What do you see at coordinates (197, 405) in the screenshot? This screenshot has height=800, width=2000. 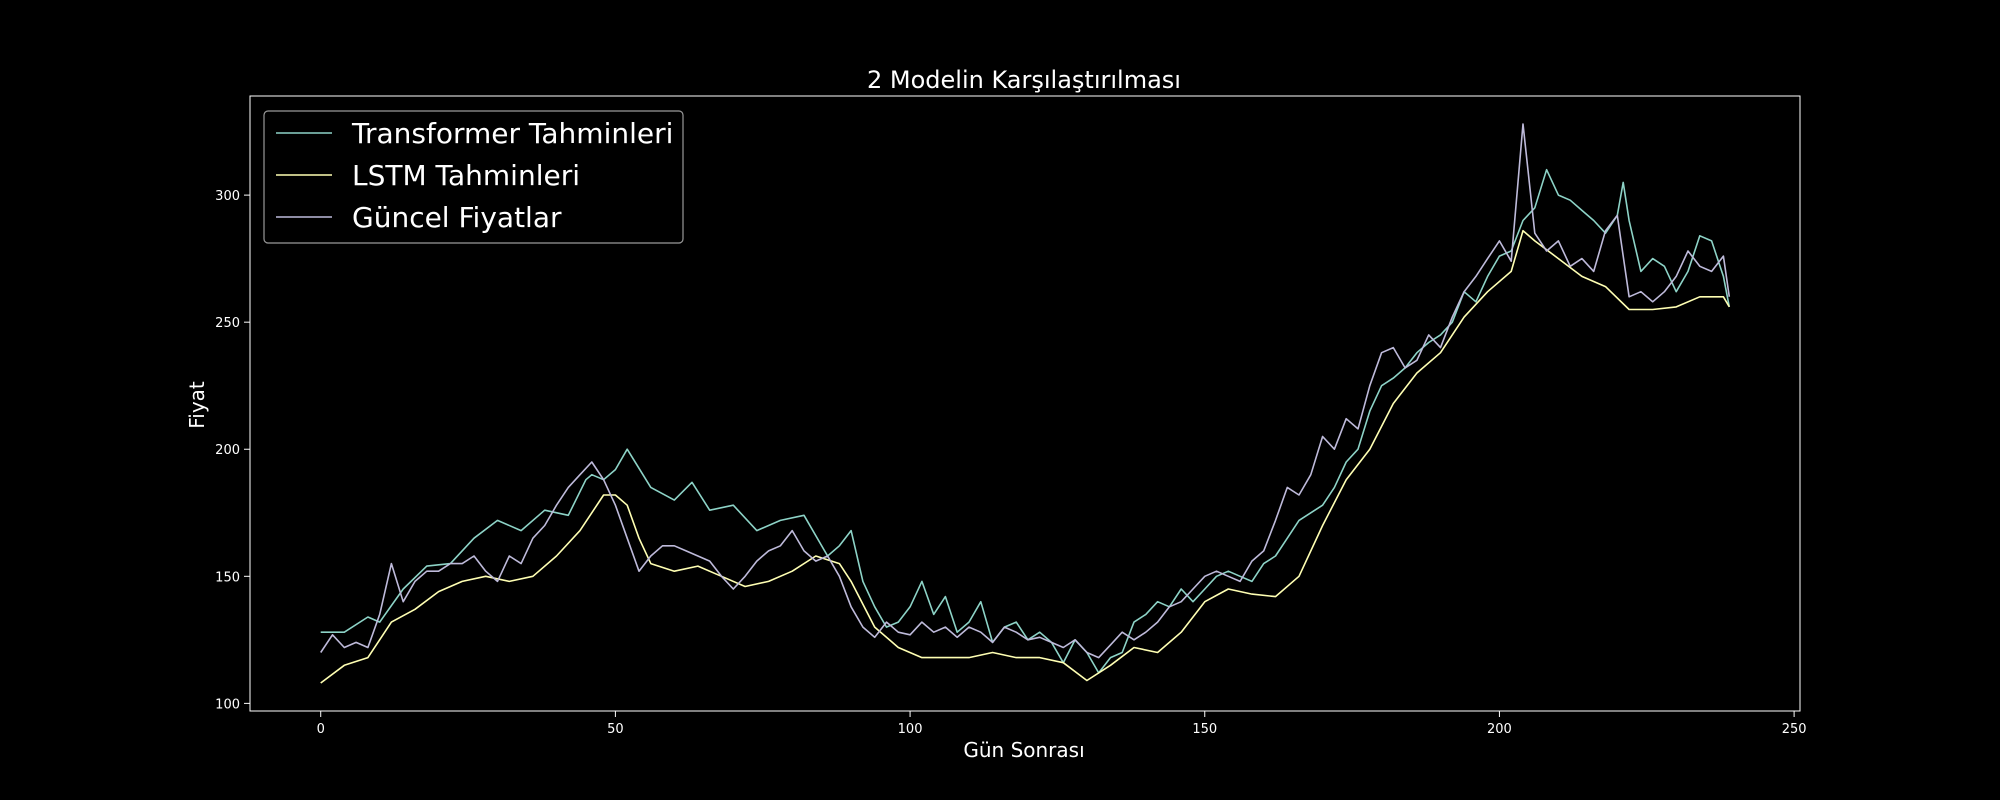 I see `y-axis-label: Fiyat` at bounding box center [197, 405].